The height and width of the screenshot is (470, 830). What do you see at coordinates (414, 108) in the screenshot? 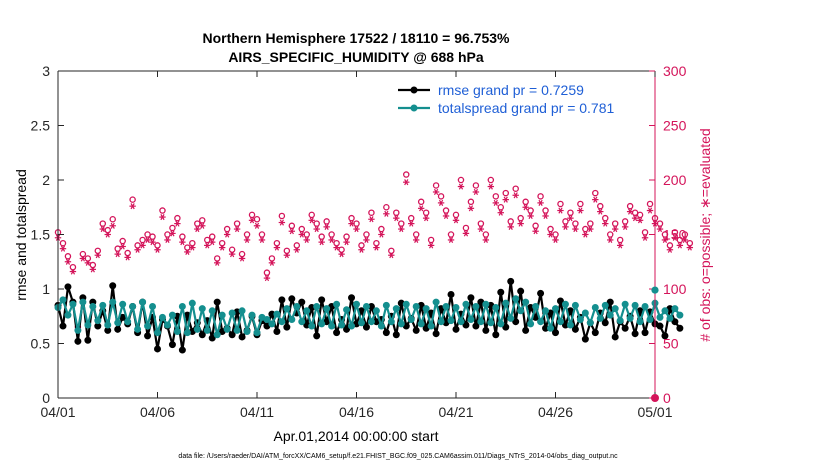
I see `legend-swatch-marker` at bounding box center [414, 108].